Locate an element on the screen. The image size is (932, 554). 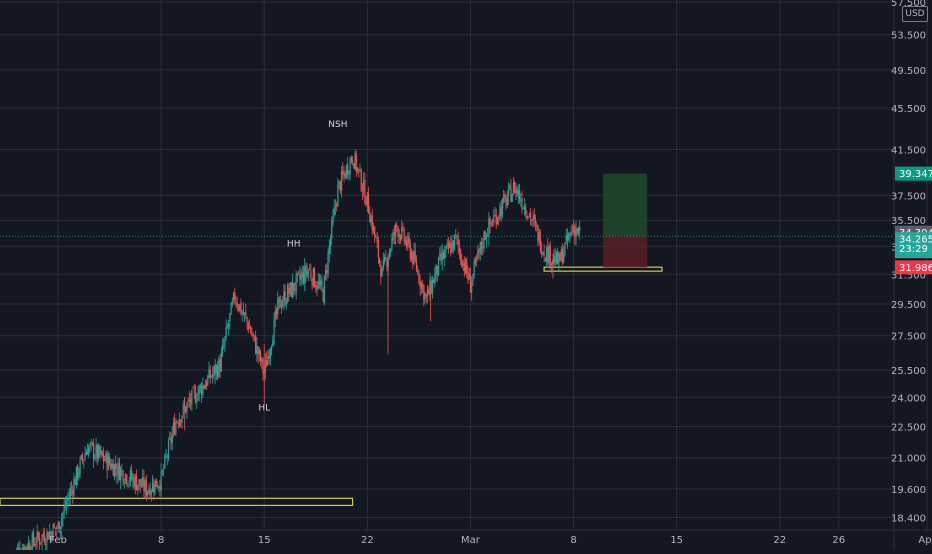
price-tick-label: 45.500 is located at coordinates (908, 109).